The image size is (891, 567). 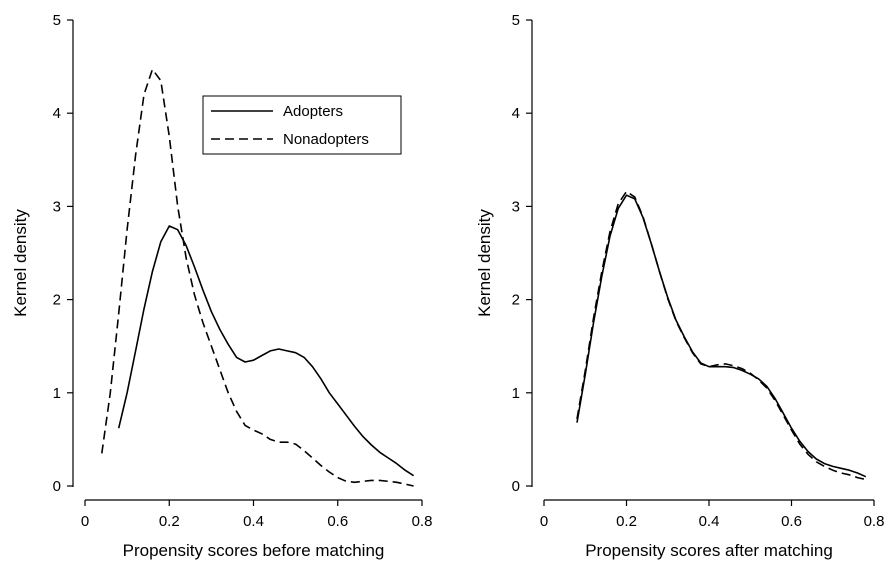 What do you see at coordinates (709, 550) in the screenshot?
I see `x-axis-title: Propensity scores after matching` at bounding box center [709, 550].